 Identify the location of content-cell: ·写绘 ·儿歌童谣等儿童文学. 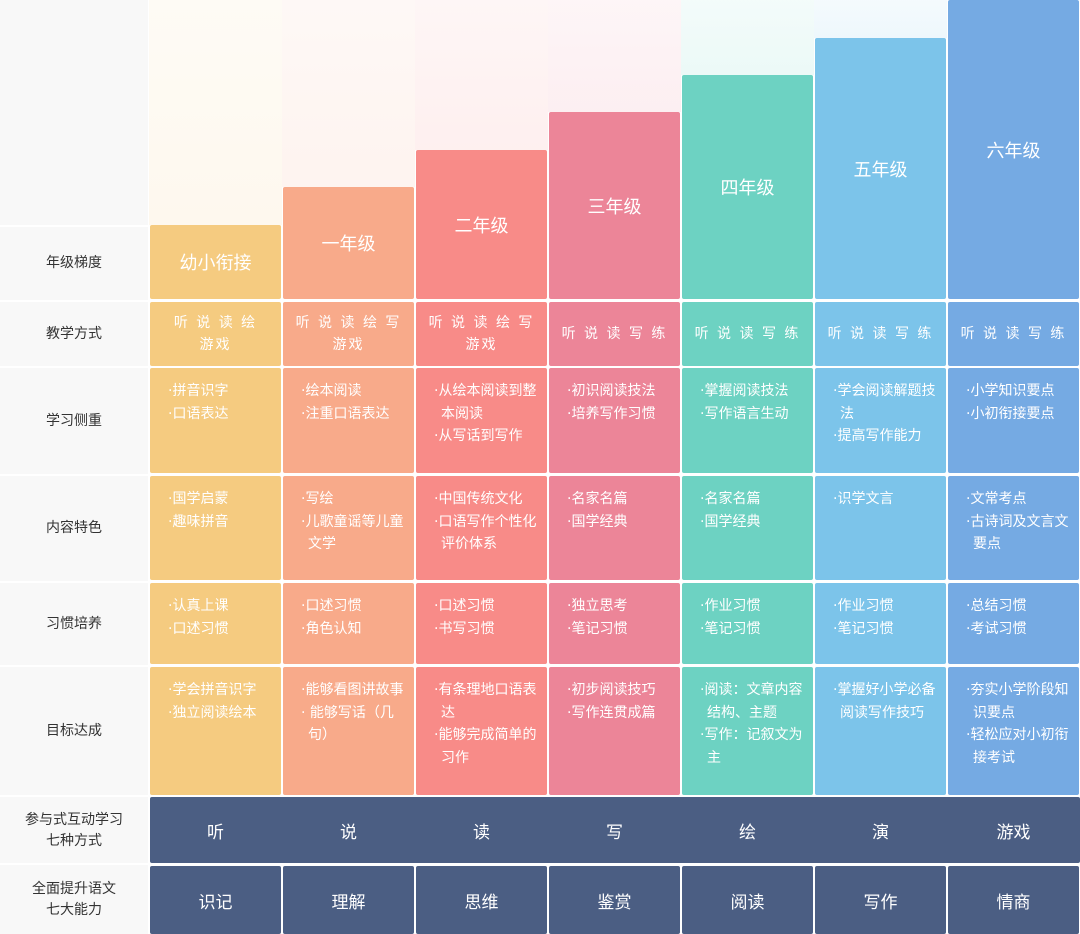
(348, 528).